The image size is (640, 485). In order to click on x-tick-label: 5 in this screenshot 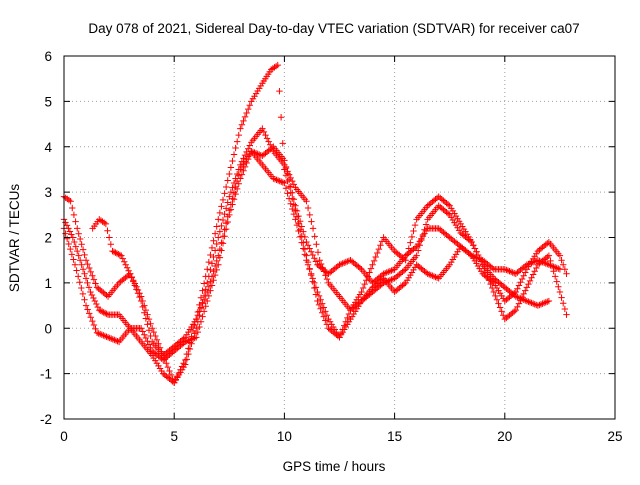, I will do `click(174, 436)`.